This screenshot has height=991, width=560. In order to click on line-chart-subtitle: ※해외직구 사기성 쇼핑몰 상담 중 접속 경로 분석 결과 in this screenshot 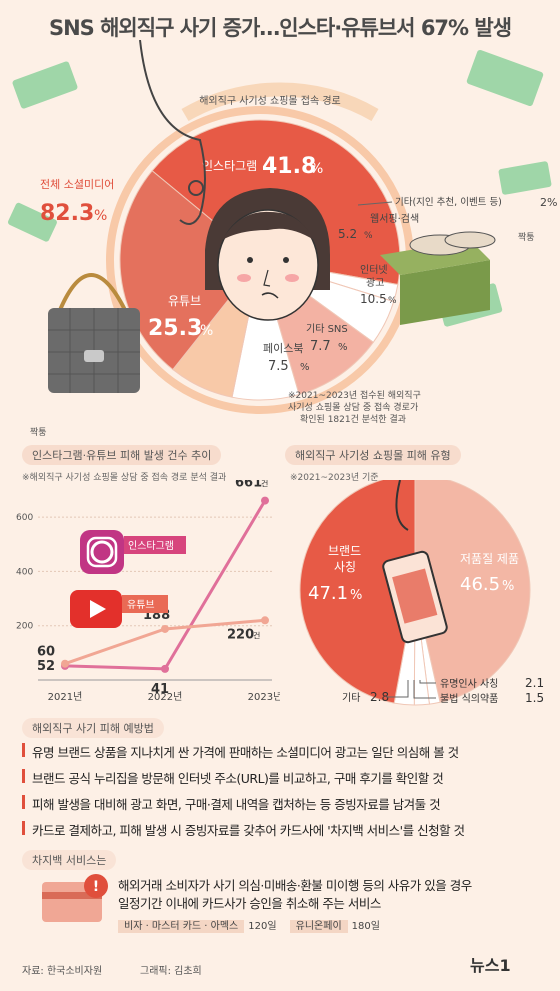, I will do `click(124, 478)`.